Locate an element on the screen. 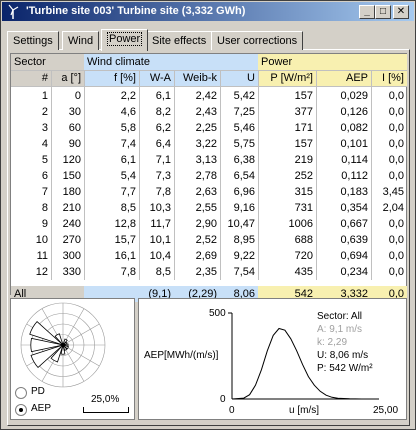 The width and height of the screenshot is (416, 430). table-cell: 120 is located at coordinates (71, 160).